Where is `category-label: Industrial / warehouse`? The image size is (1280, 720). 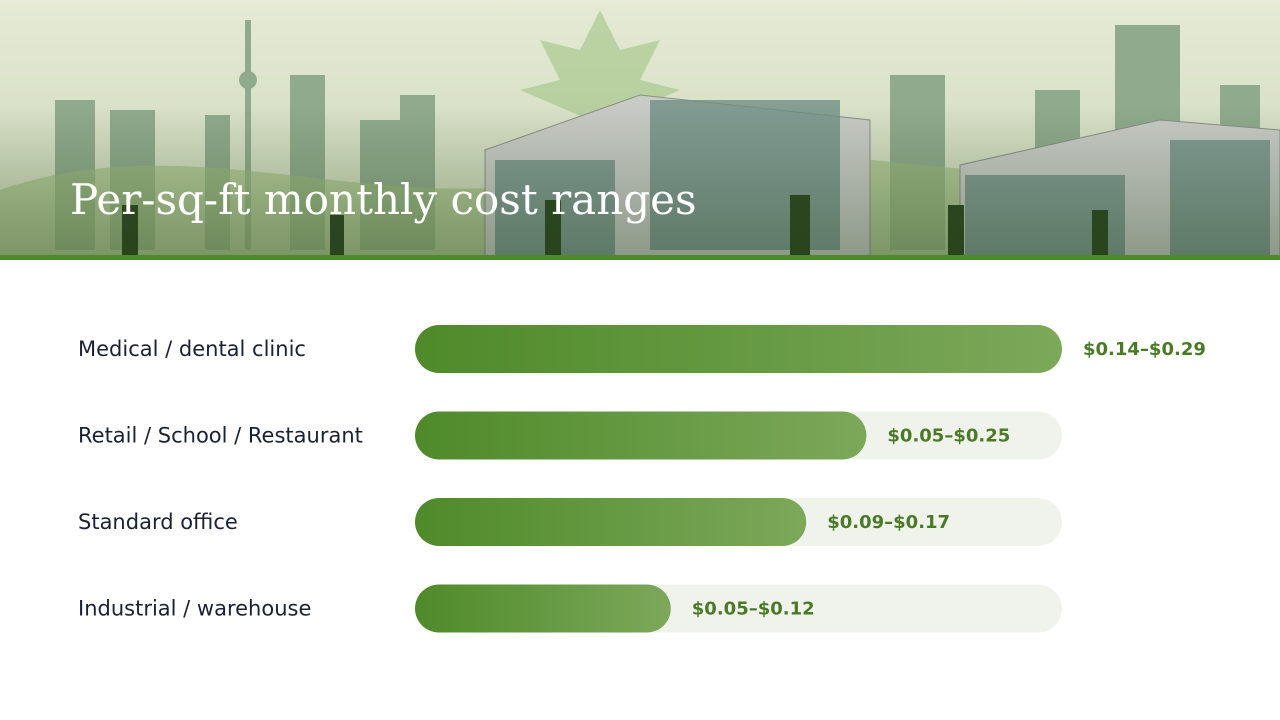
category-label: Industrial / warehouse is located at coordinates (194, 609).